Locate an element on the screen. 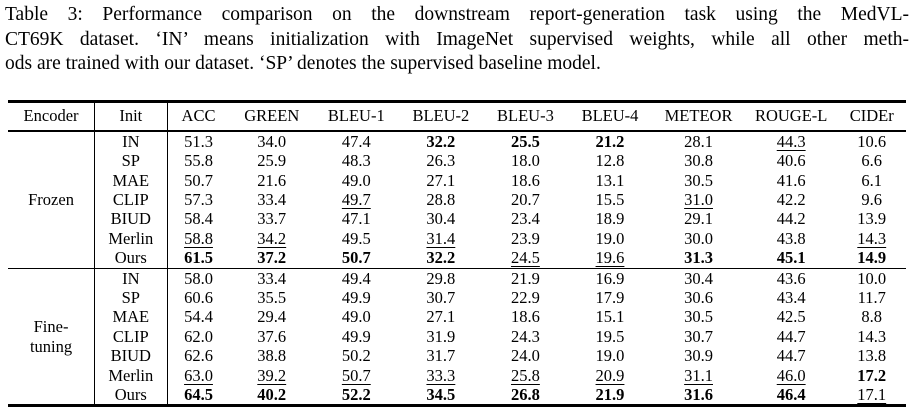  metric-cell: 26.8 is located at coordinates (525, 395).